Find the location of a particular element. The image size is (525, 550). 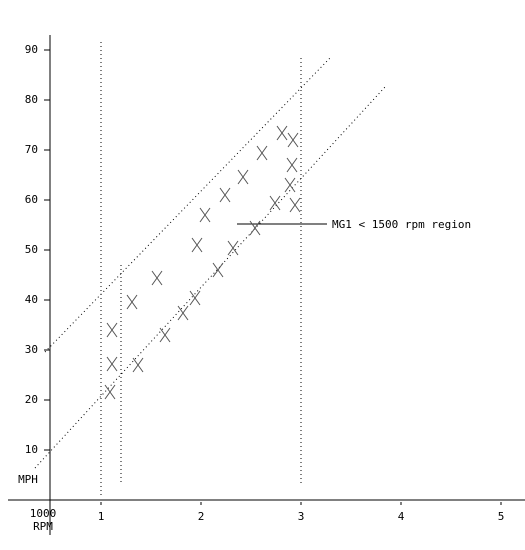

annotation: MG1 < 1500 rpm region is located at coordinates (401, 224).